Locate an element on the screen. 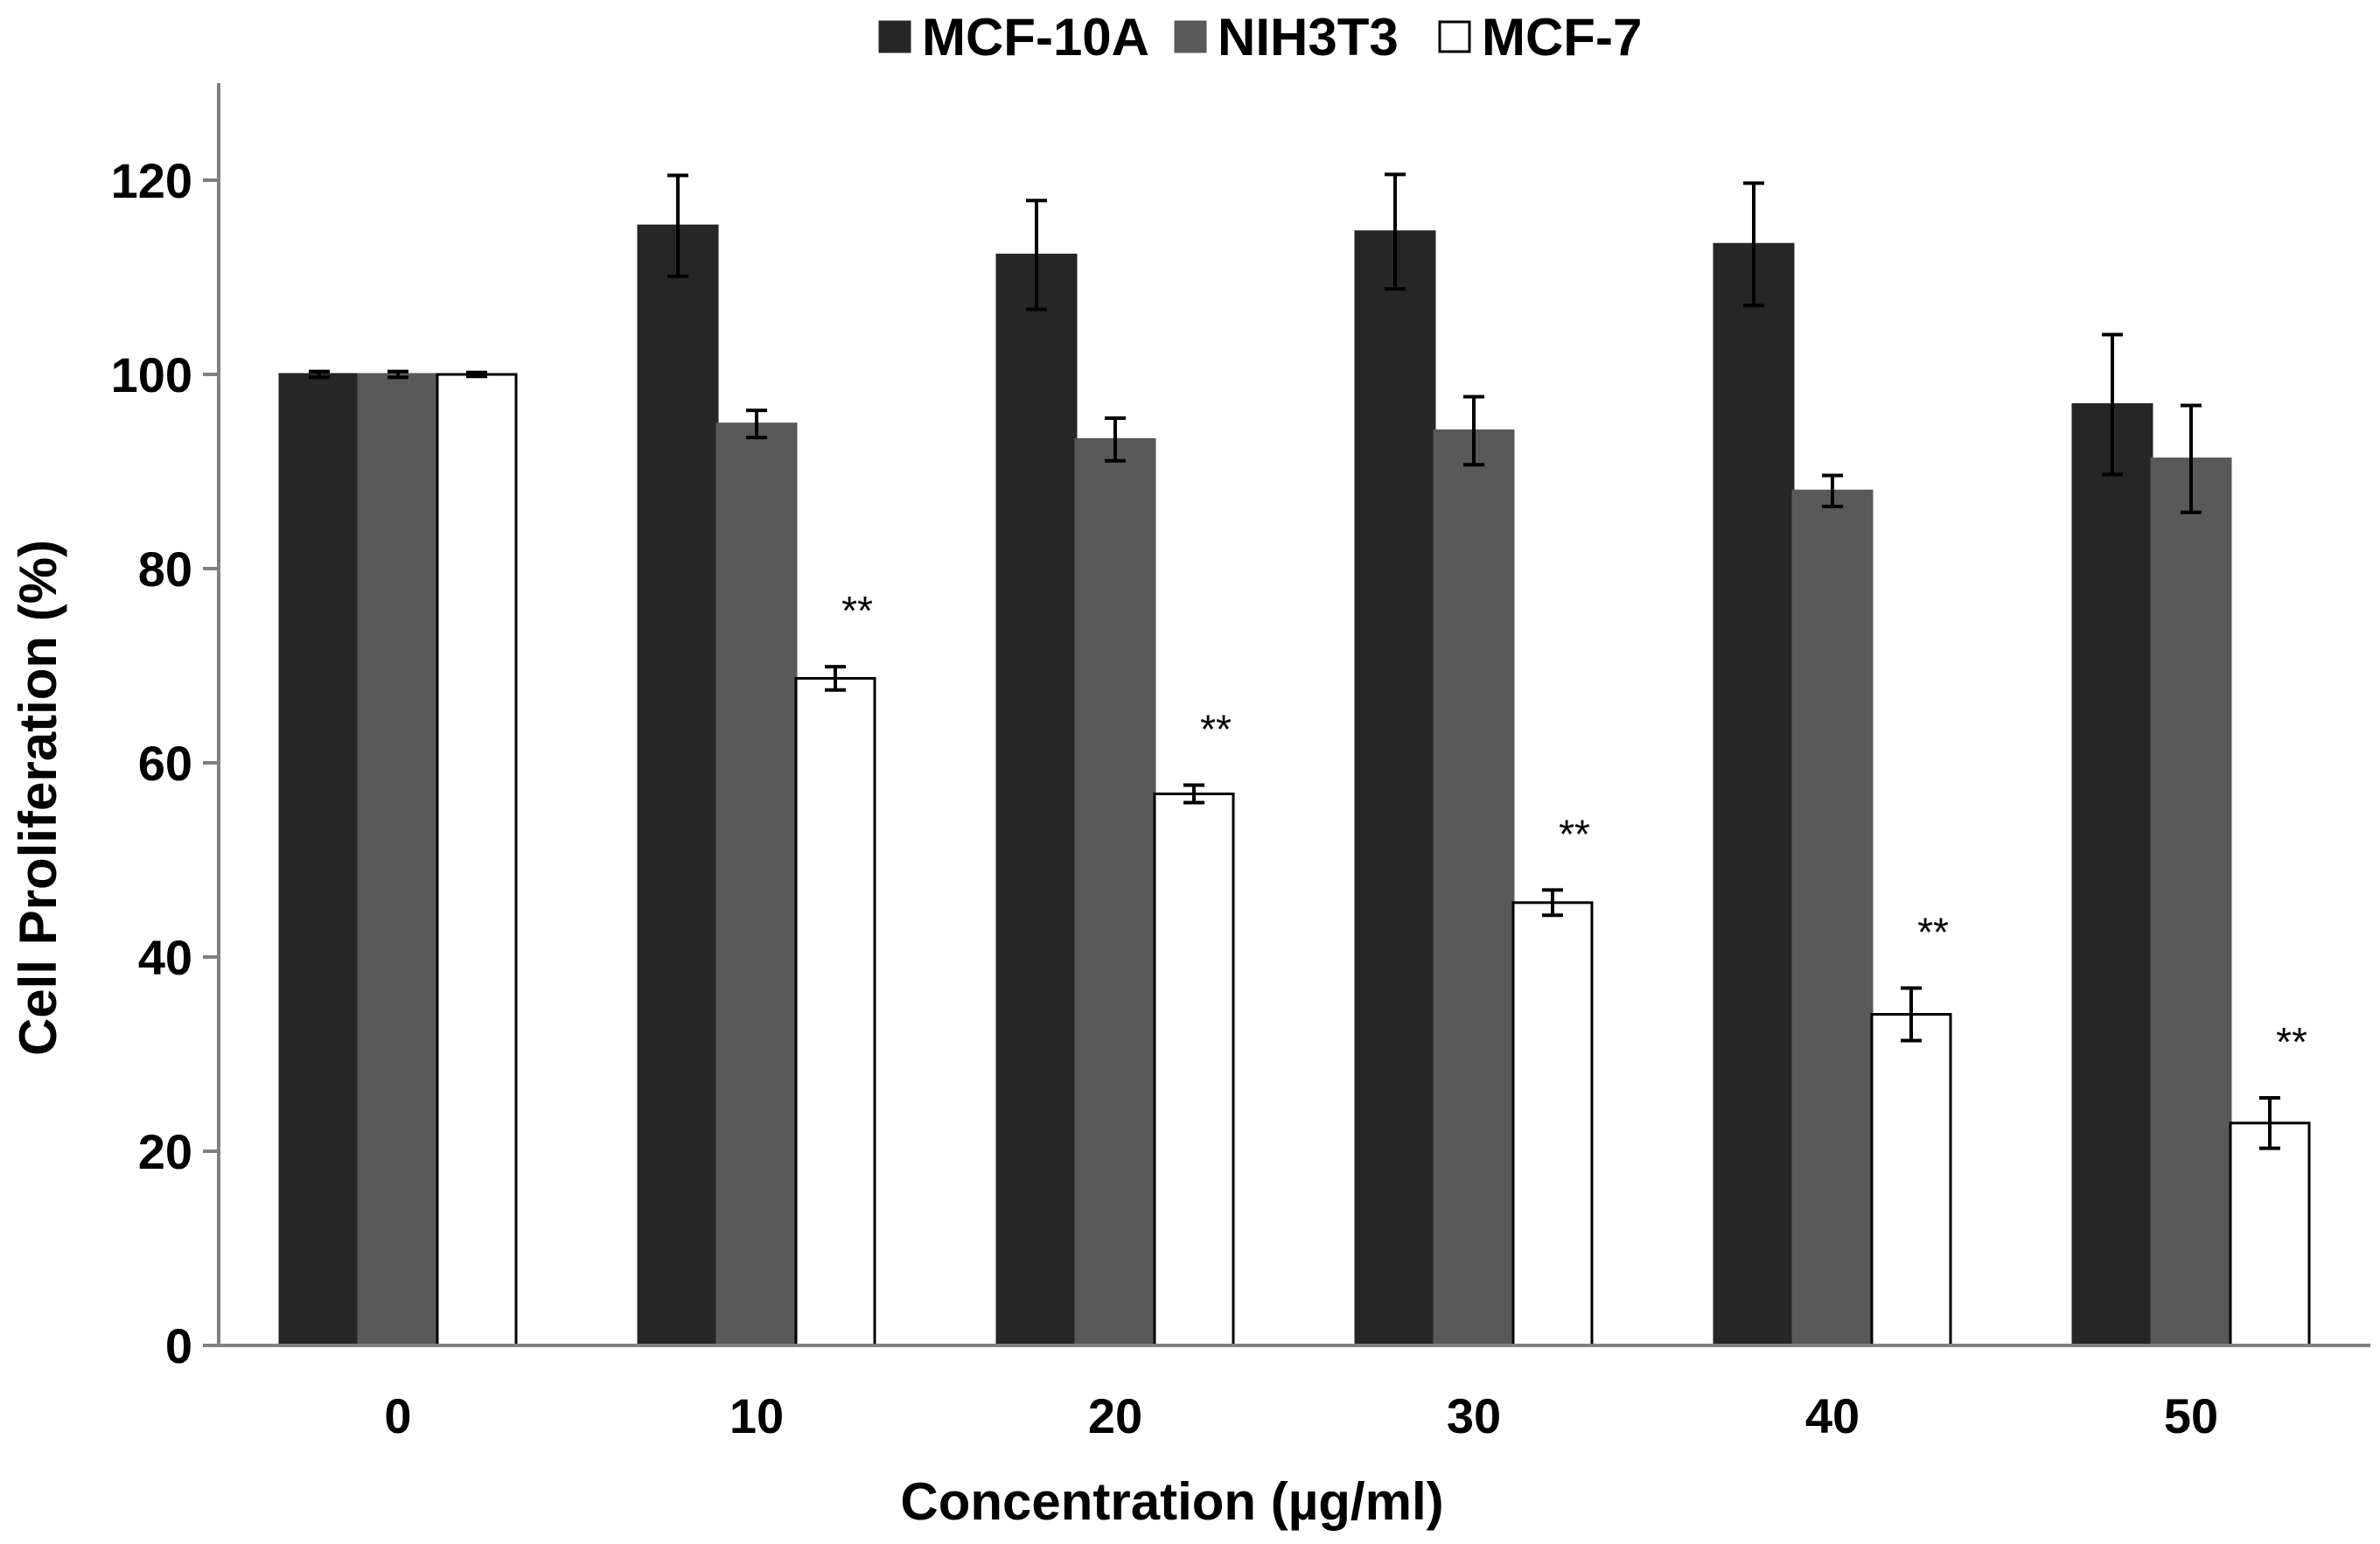 Image resolution: width=2380 pixels, height=1544 pixels. legend-item-mcf-10a: MCF-10A is located at coordinates (1013, 37).